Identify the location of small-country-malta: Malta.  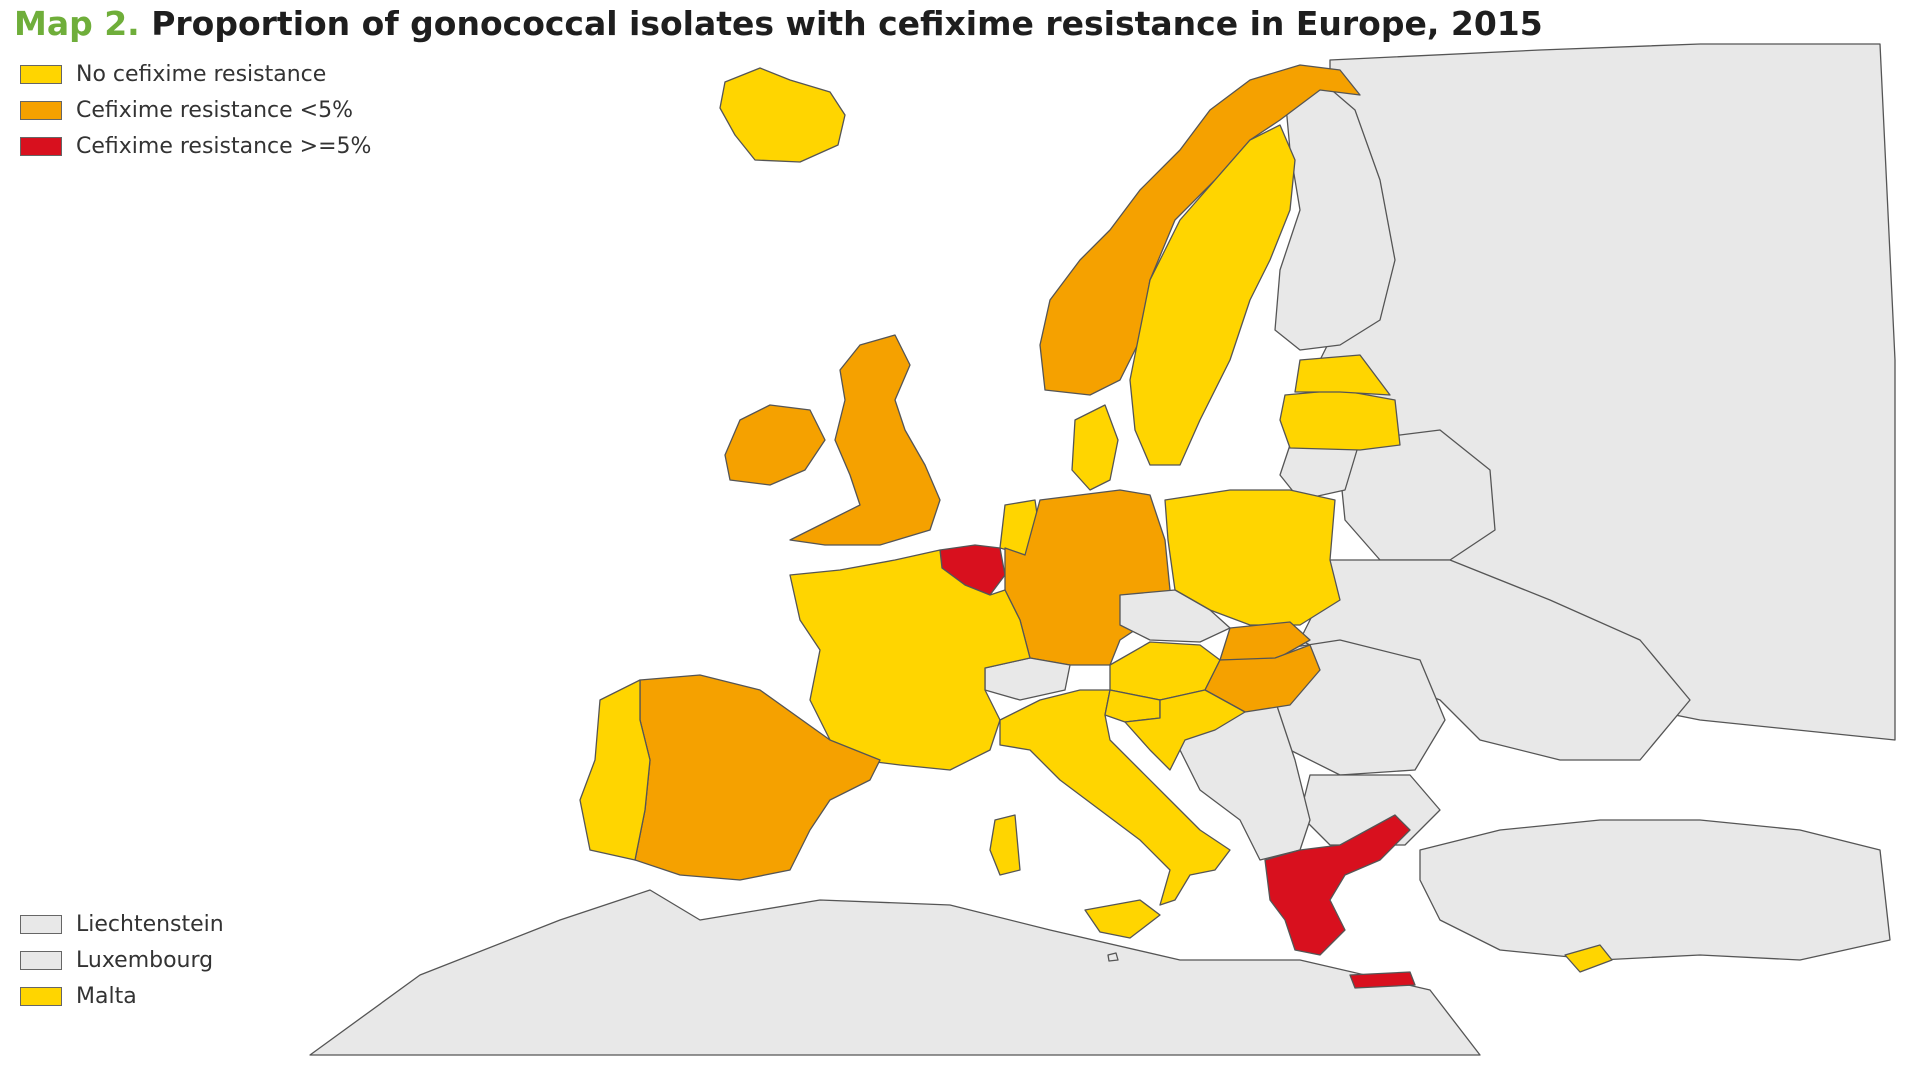
(122, 996).